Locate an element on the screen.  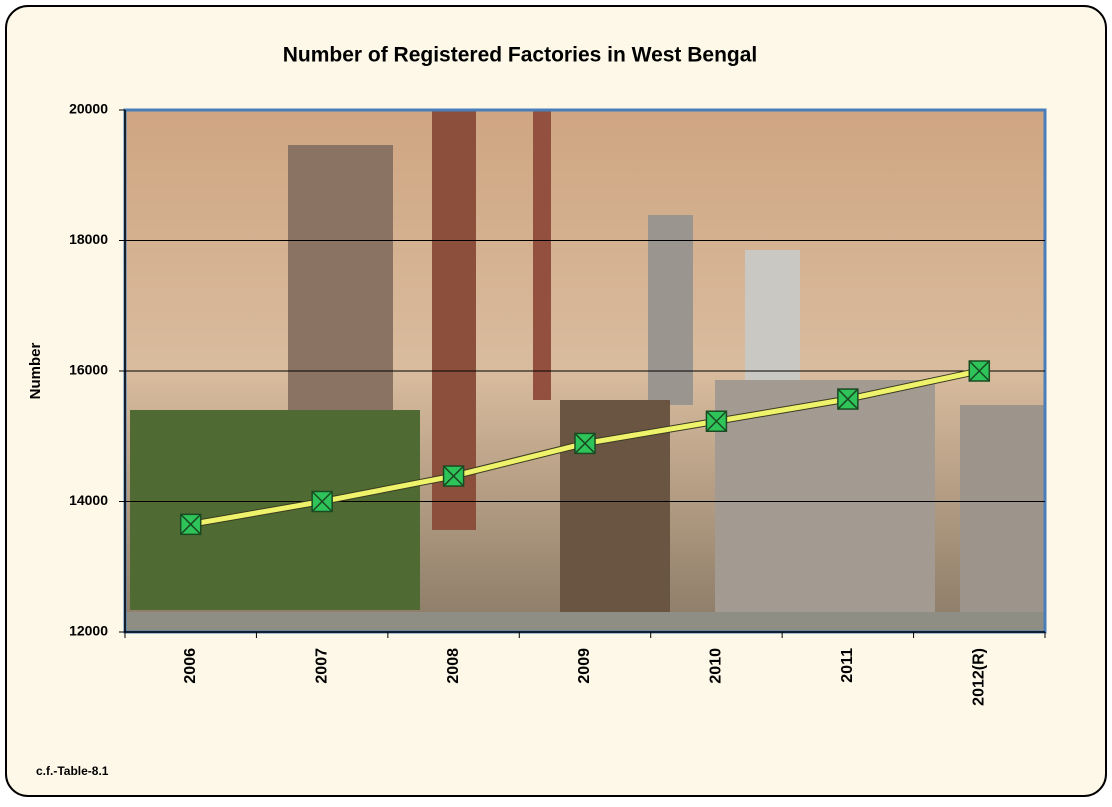
y-axis-label: Number is located at coordinates (35, 371).